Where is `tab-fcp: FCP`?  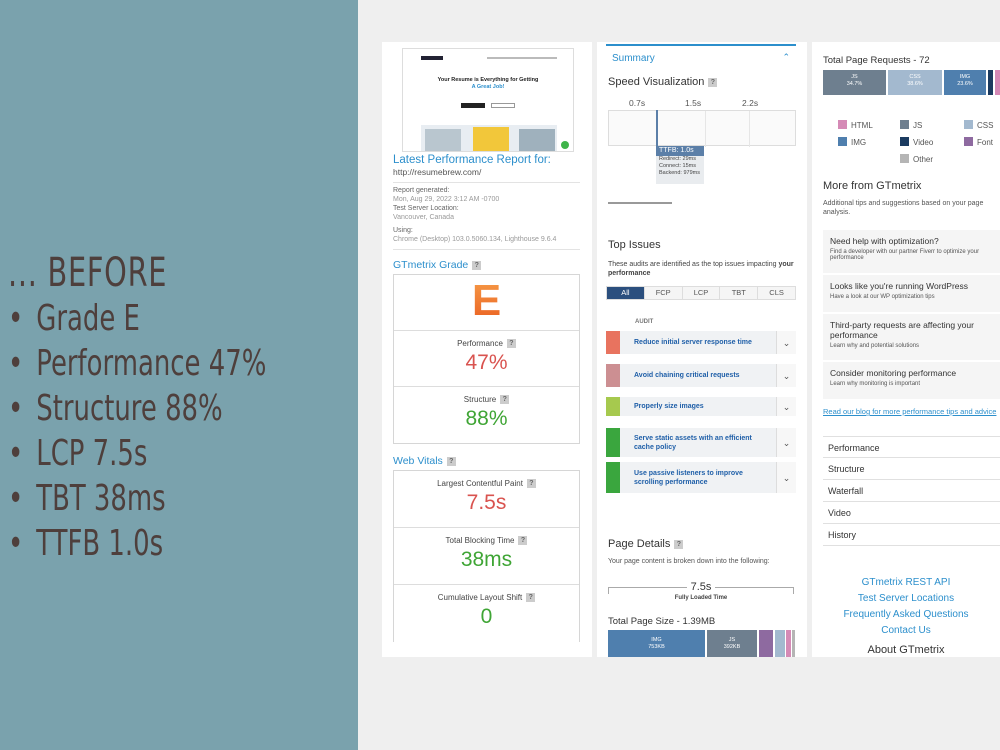 tab-fcp: FCP is located at coordinates (663, 293).